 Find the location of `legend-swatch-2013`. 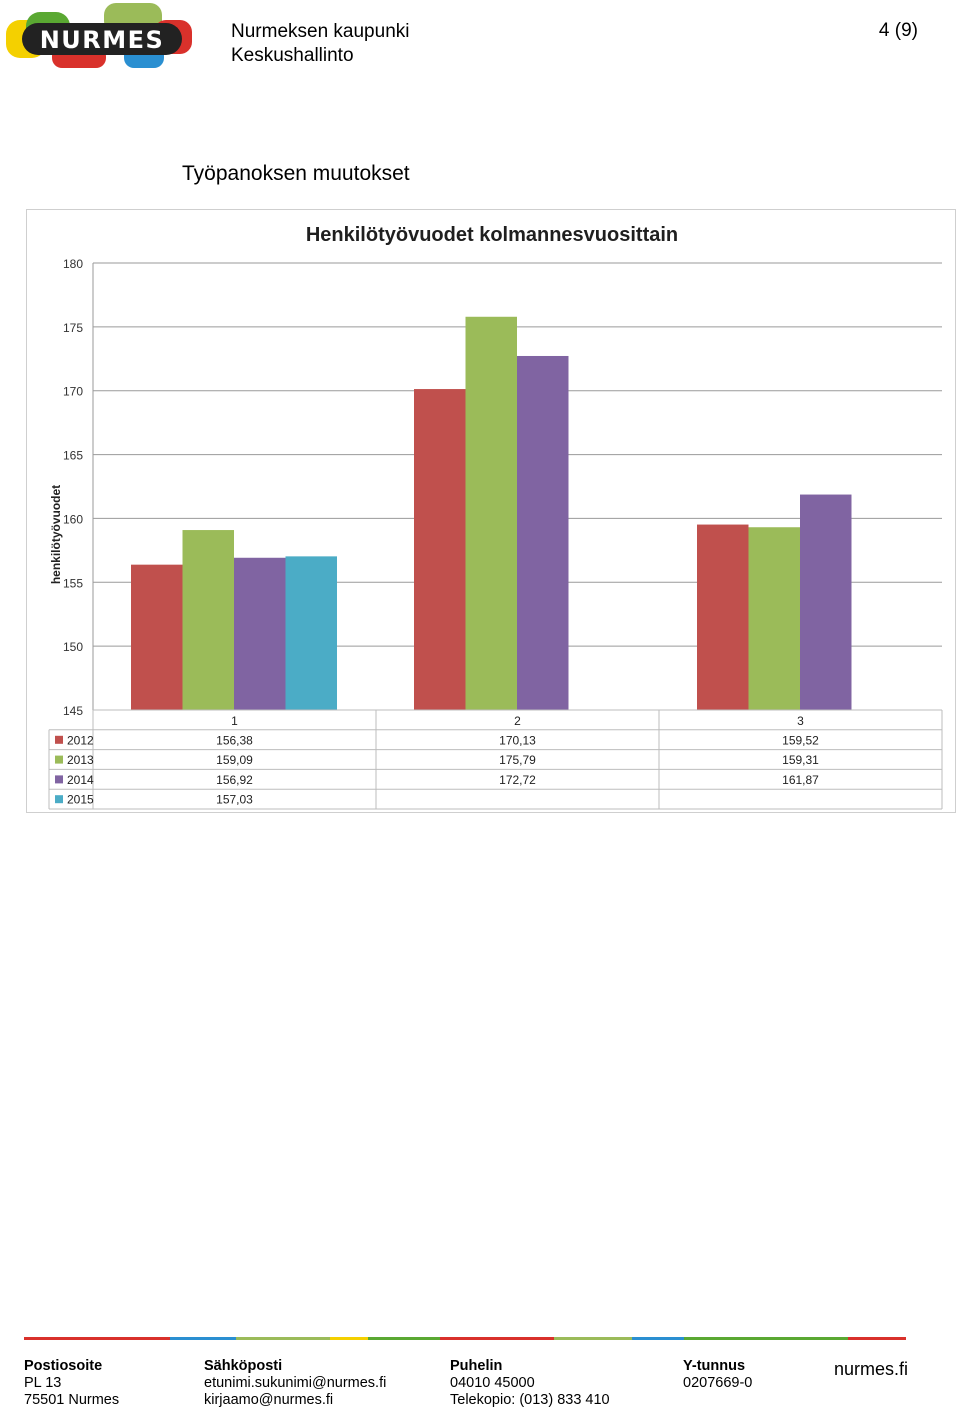

legend-swatch-2013 is located at coordinates (59, 759).